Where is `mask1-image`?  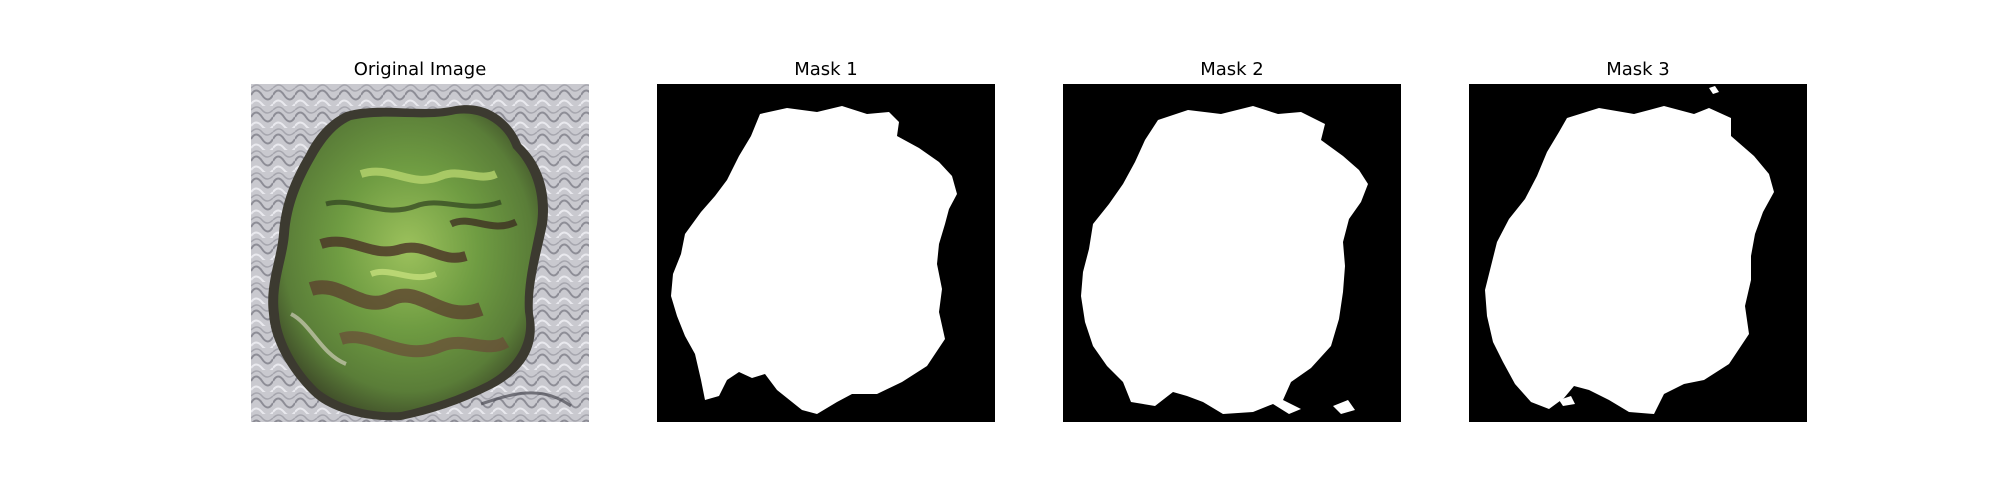
mask1-image is located at coordinates (826, 253).